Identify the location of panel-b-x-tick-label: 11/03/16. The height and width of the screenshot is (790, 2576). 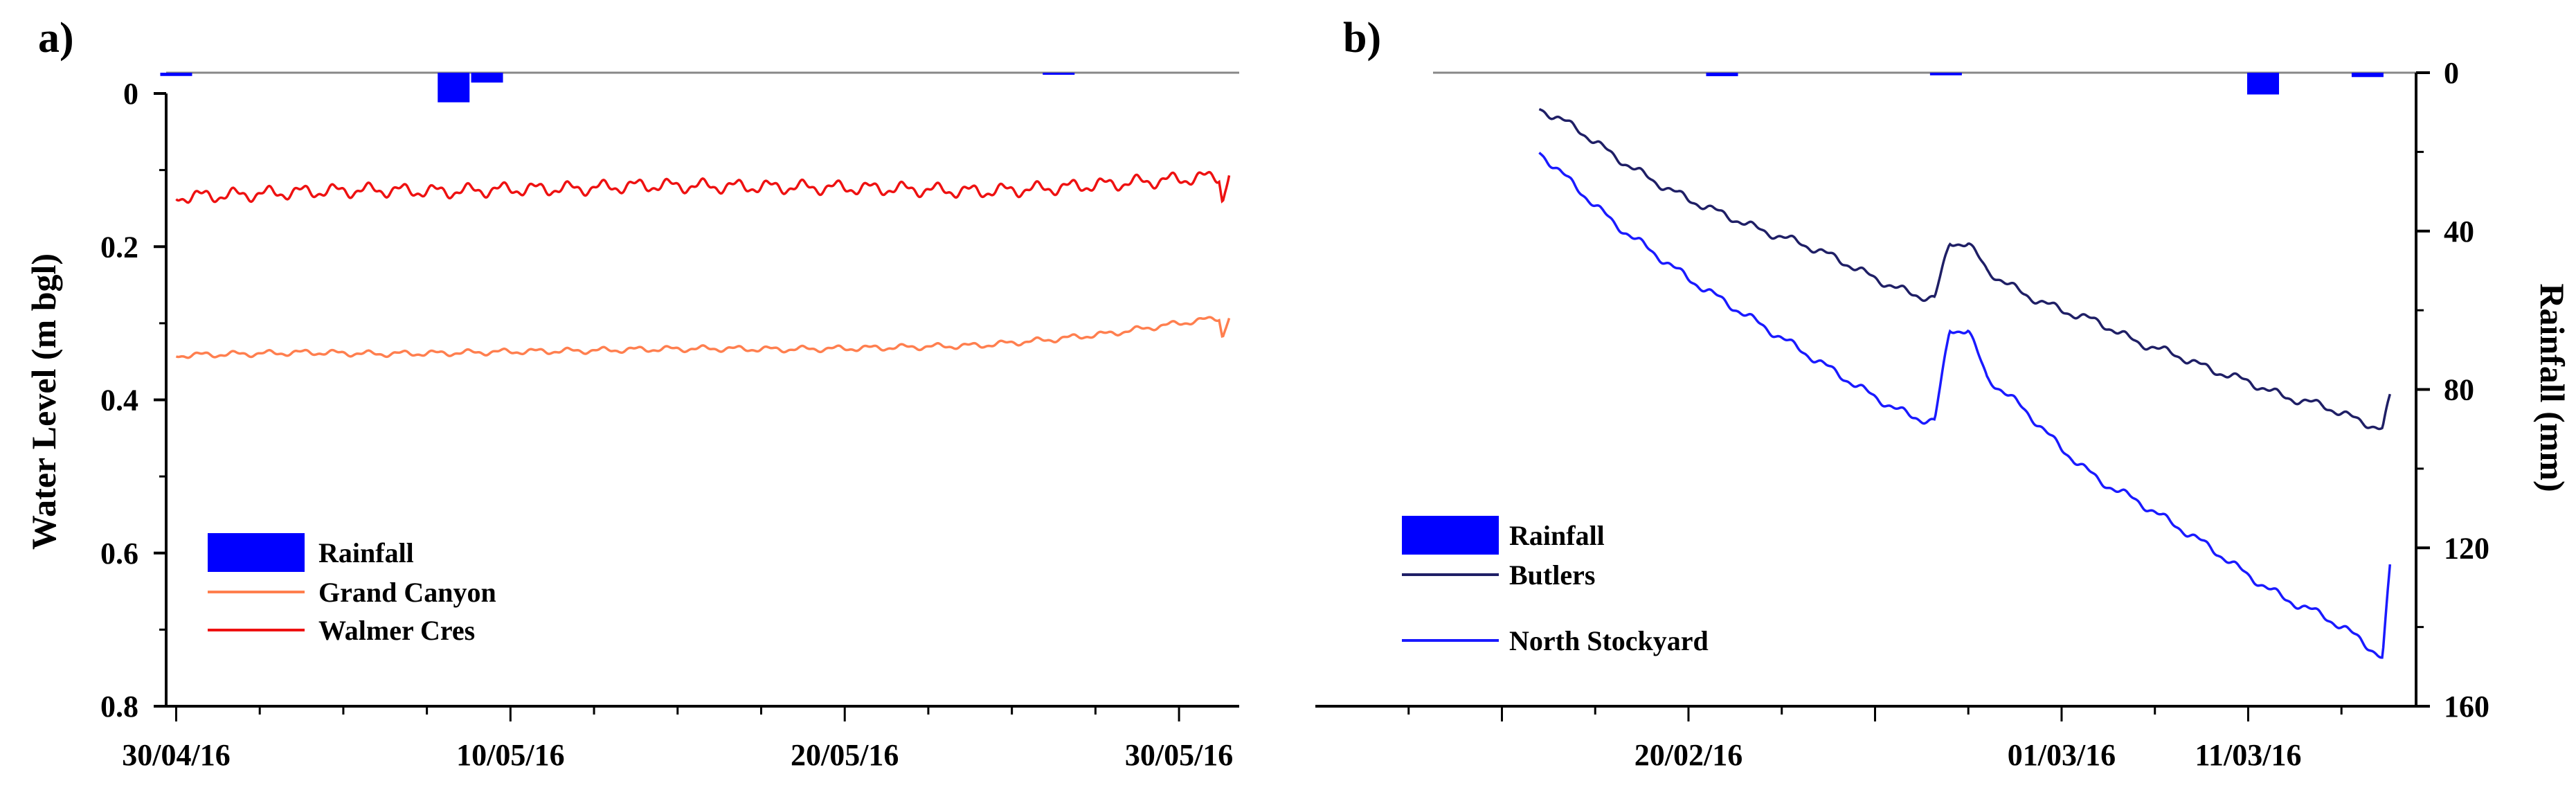
(2248, 755).